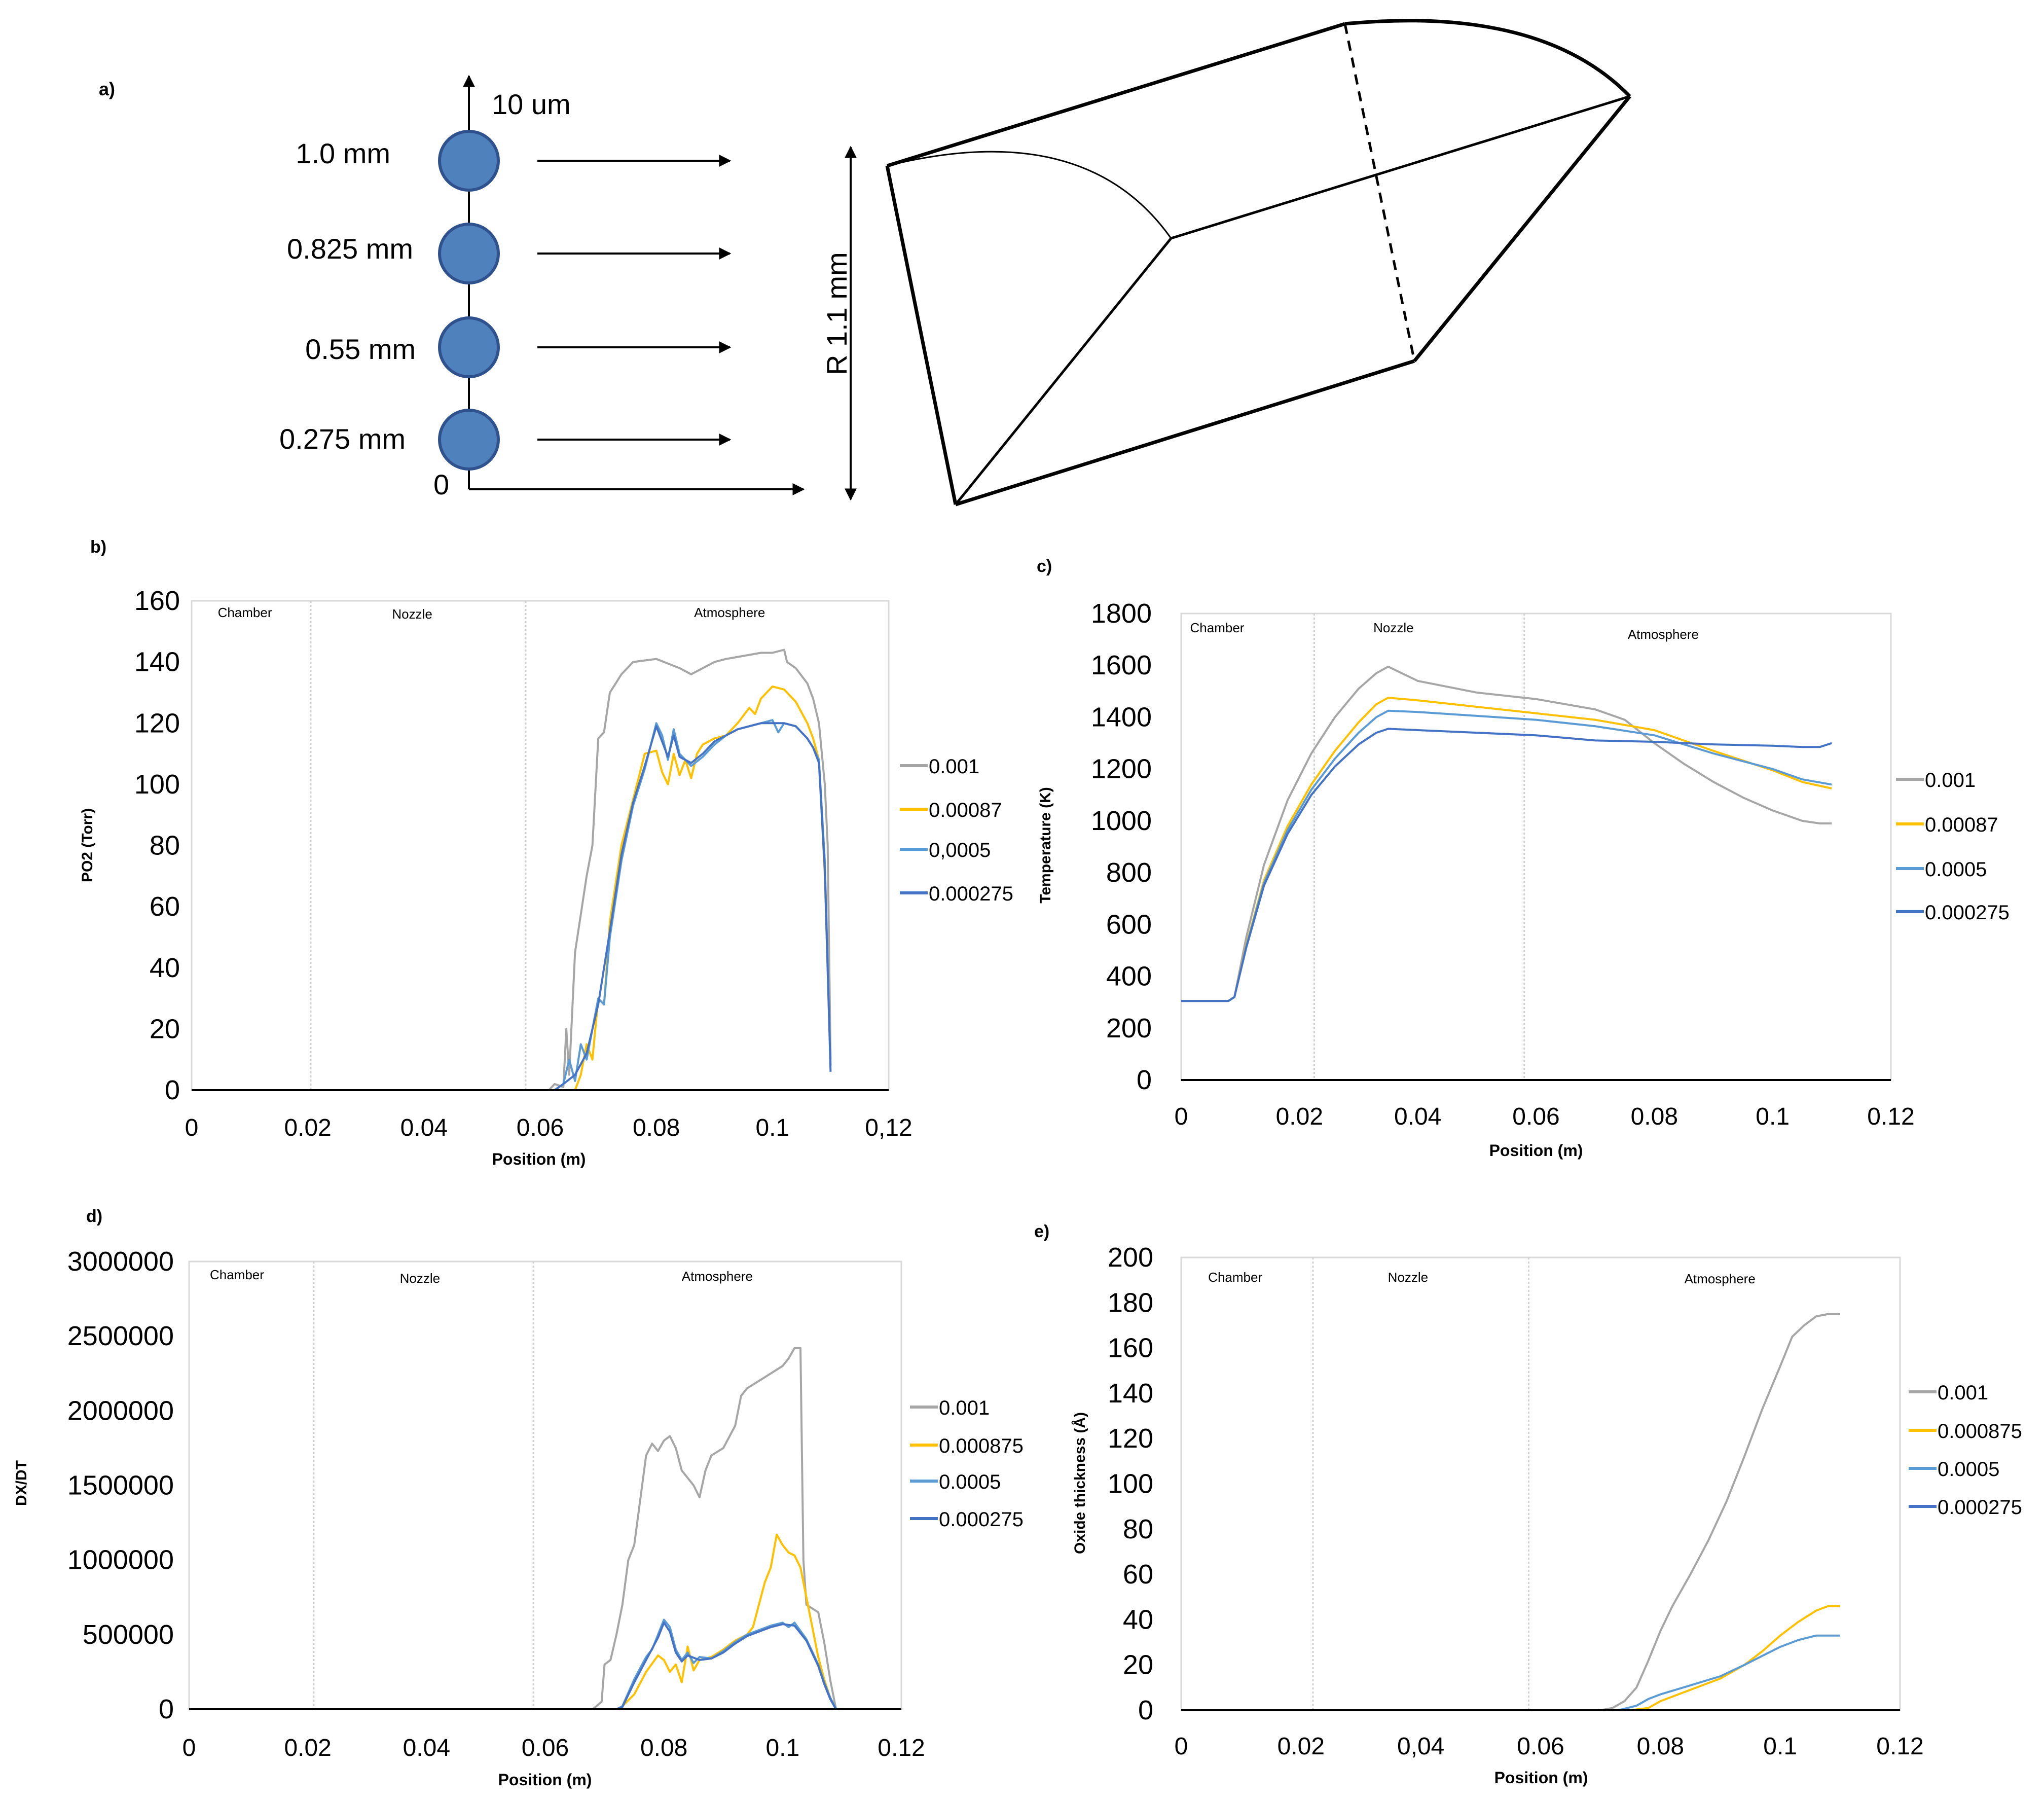 This screenshot has width=2044, height=1801. What do you see at coordinates (420, 1279) in the screenshot?
I see `region-label: Nozzle` at bounding box center [420, 1279].